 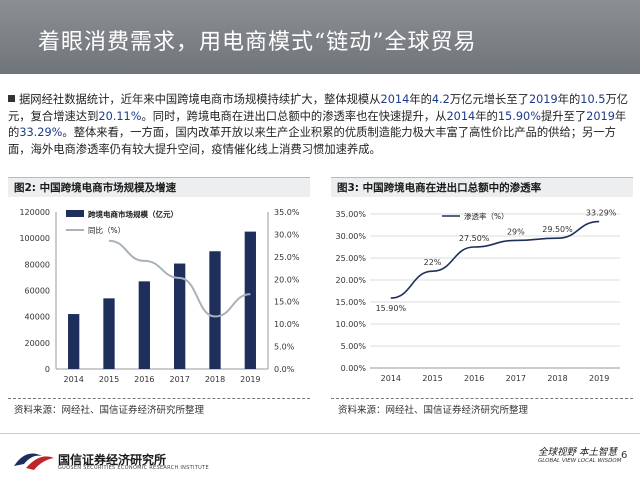 I want to click on y-tick-label-left: 20000, so click(x=37, y=343).